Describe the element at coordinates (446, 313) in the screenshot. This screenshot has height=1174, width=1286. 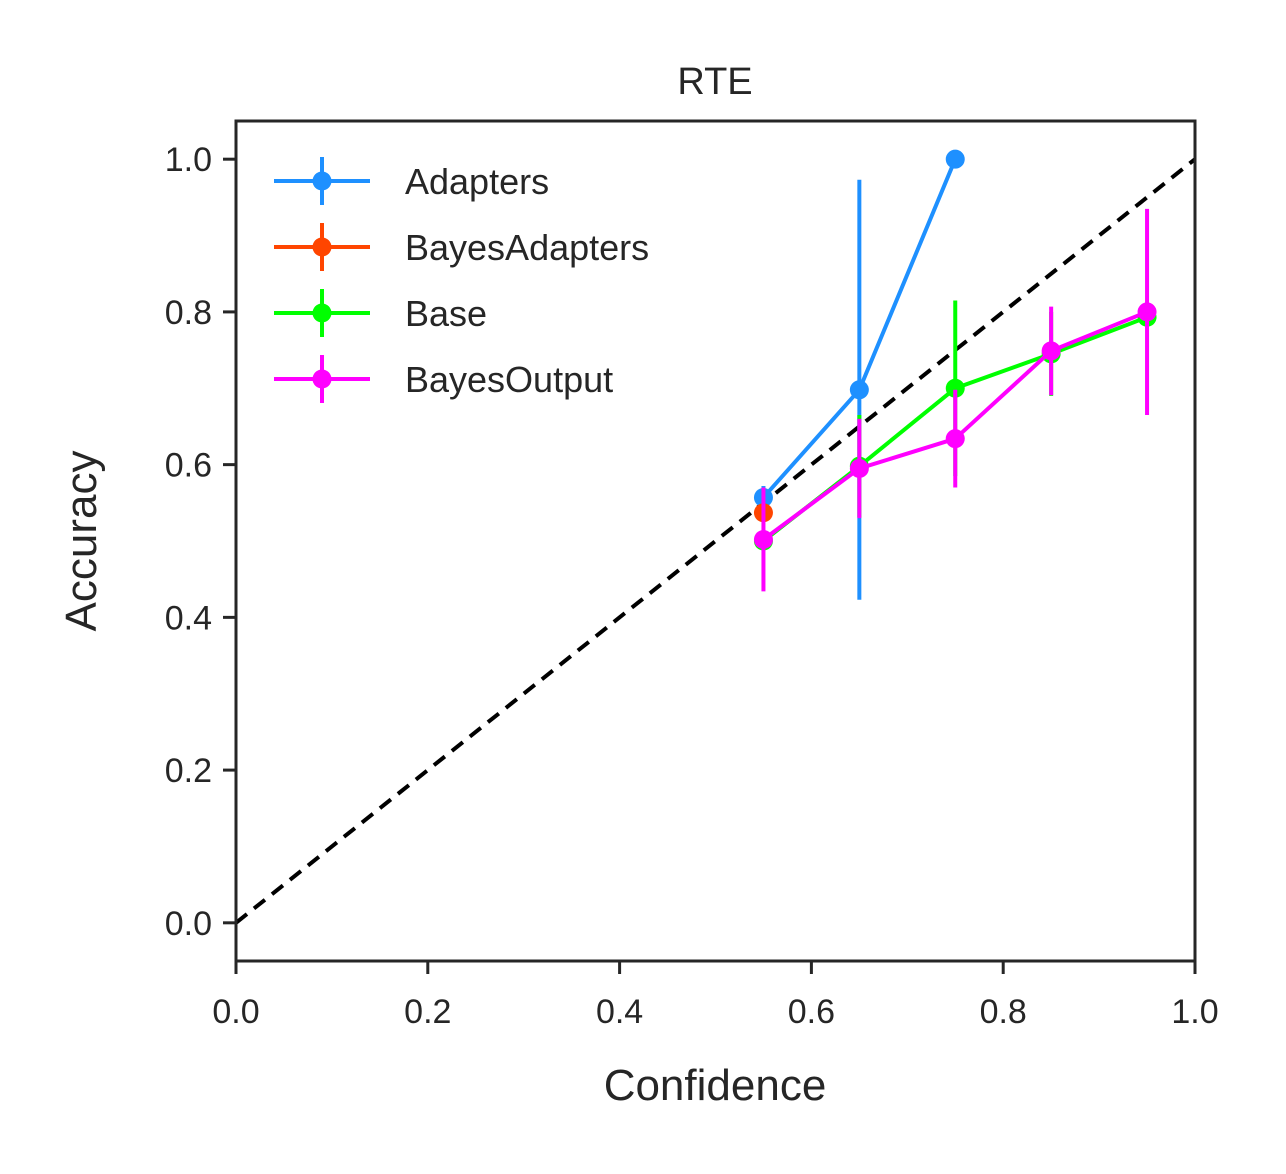
I see `legend-label: Base` at that location.